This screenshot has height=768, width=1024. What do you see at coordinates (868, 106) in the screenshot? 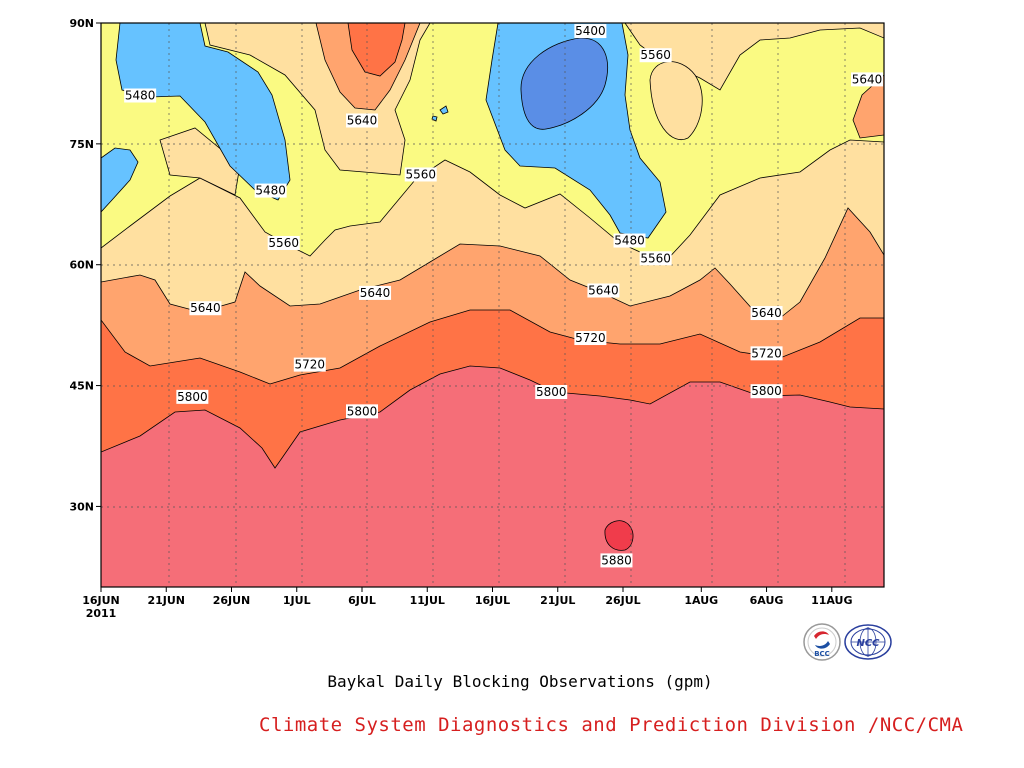
I see `pocket-5640-right` at bounding box center [868, 106].